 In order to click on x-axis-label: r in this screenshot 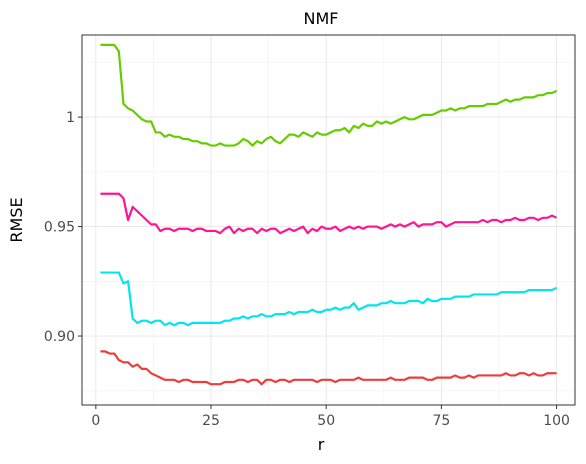, I will do `click(321, 444)`.